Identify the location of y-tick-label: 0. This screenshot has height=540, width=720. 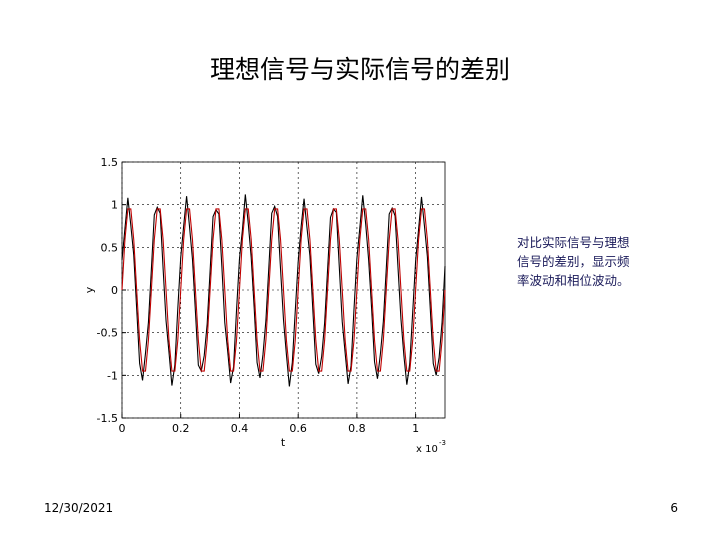
(114, 290).